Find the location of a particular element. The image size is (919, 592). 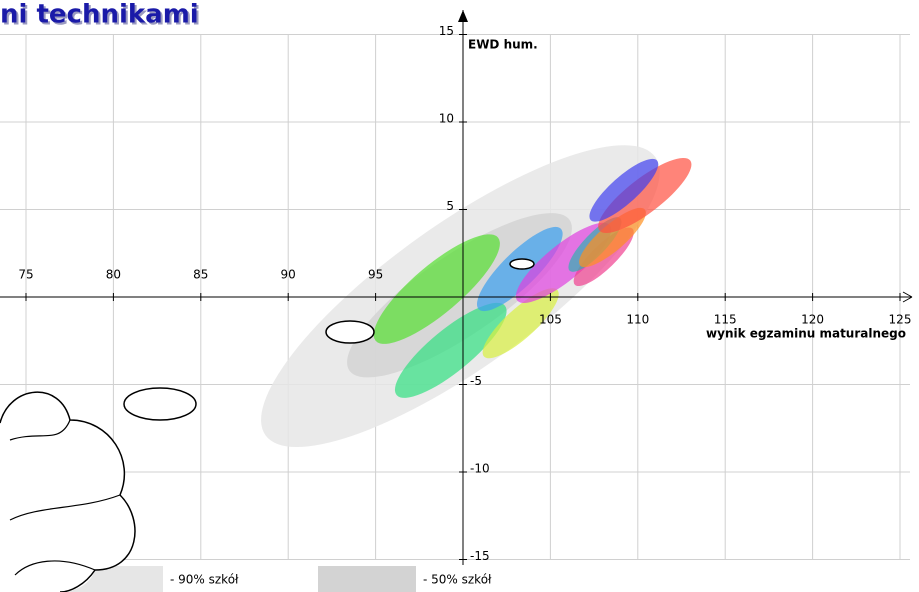

annotation-cloud is located at coordinates (68, 491).